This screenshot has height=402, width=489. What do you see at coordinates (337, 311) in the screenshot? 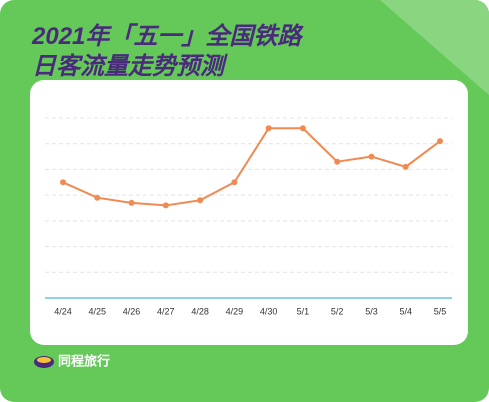
I see `x-tick-label: 5/2` at bounding box center [337, 311].